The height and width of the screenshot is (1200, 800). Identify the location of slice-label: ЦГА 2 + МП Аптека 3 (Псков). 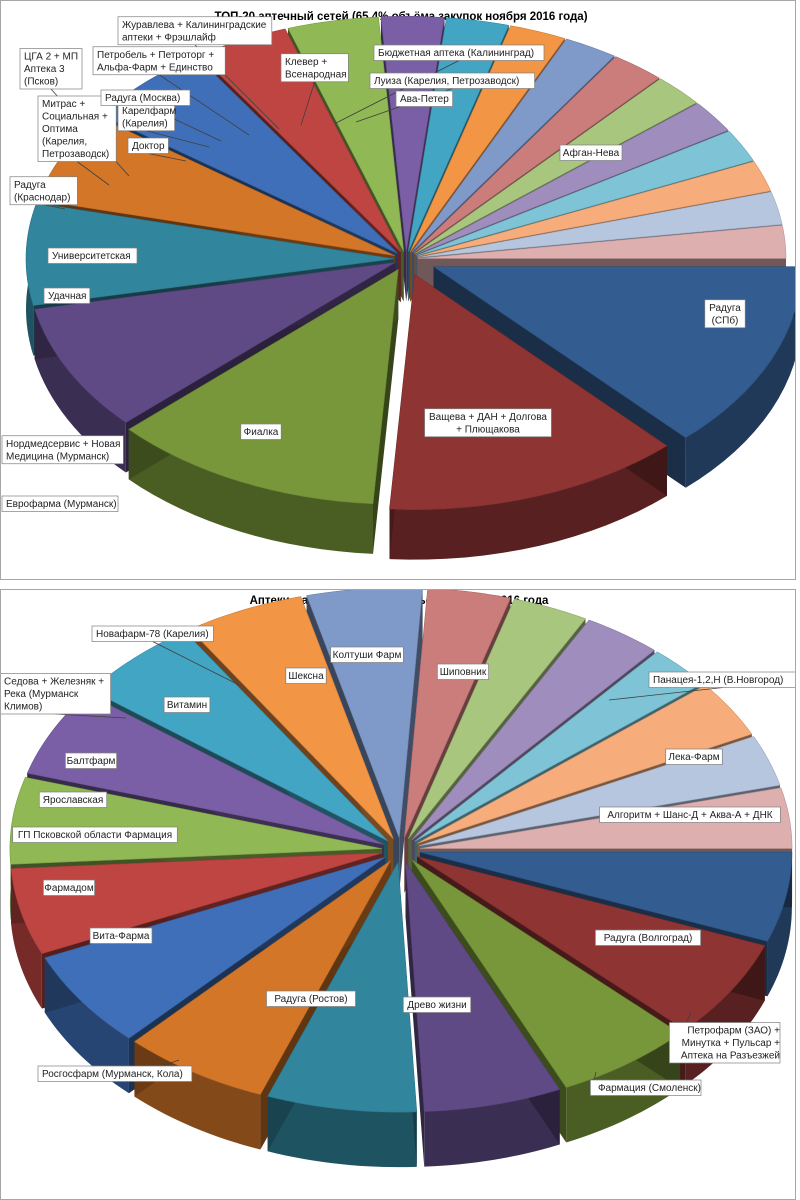
(51, 70).